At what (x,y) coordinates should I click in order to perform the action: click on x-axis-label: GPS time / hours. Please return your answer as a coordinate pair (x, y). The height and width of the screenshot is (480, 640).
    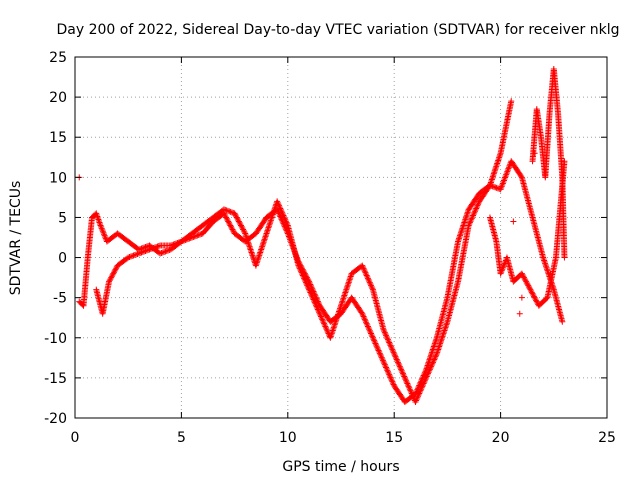
    Looking at the image, I should click on (340, 467).